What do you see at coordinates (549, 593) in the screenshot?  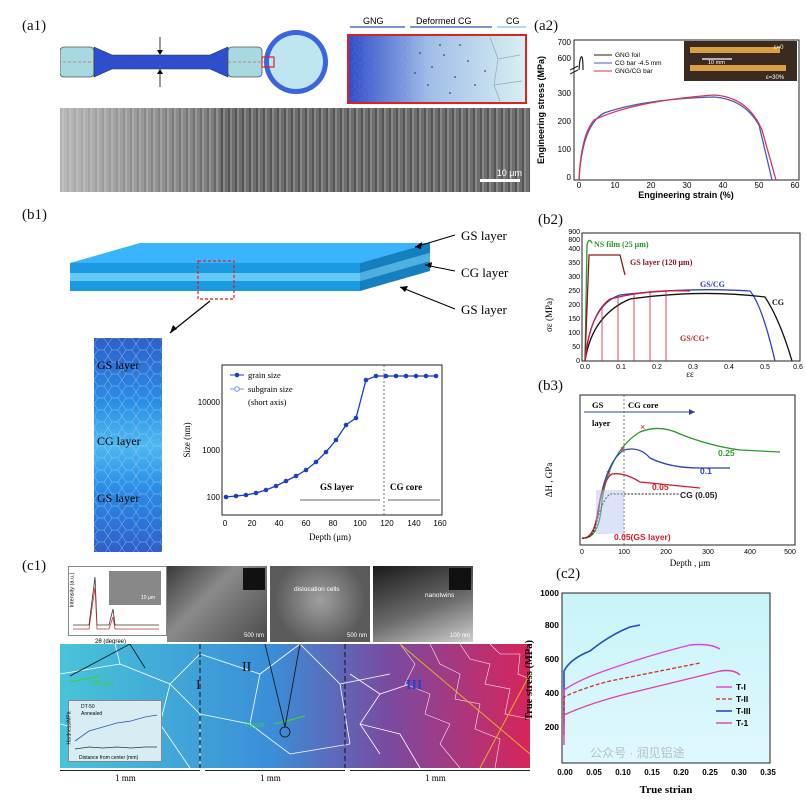 I see `c2-ytick: 1000` at bounding box center [549, 593].